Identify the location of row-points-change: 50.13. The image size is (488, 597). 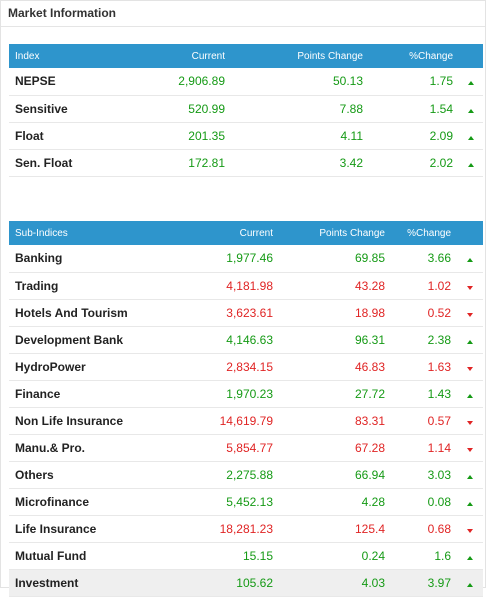
(300, 82).